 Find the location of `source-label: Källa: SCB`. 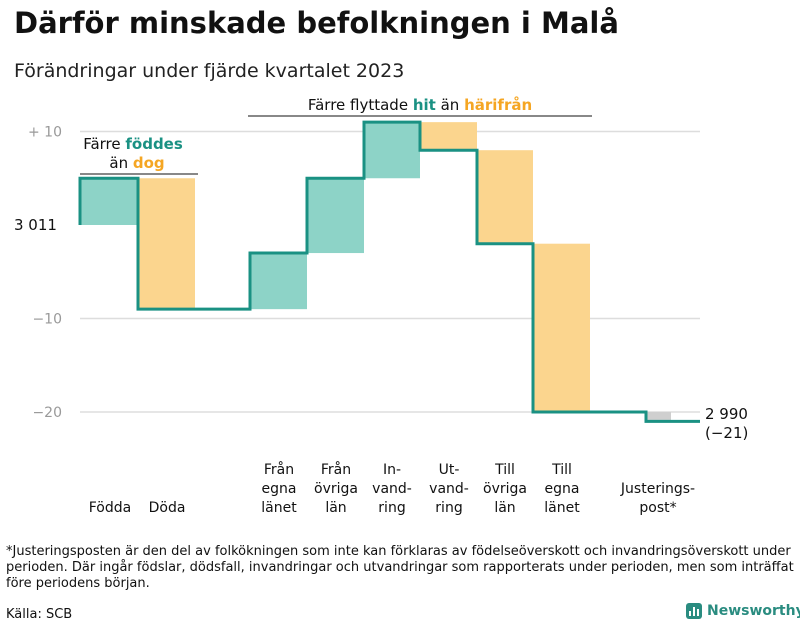

source-label: Källa: SCB is located at coordinates (39, 614).